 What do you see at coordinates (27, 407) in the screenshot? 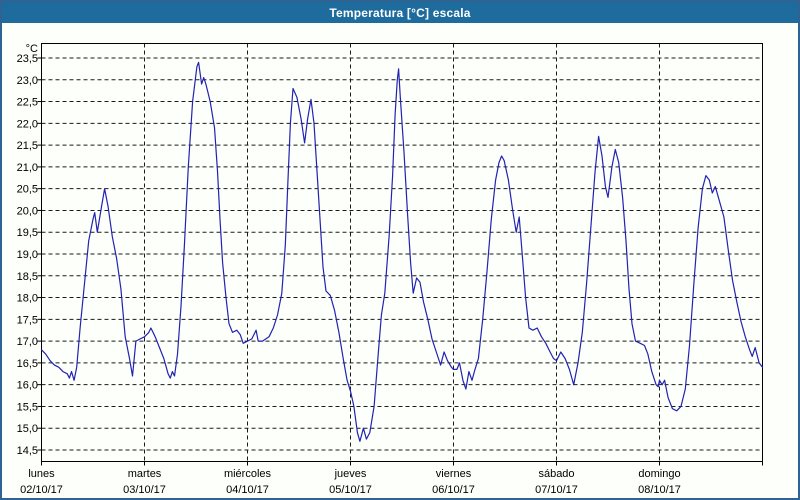
I see `y-tick-label: 15,5` at bounding box center [27, 407].